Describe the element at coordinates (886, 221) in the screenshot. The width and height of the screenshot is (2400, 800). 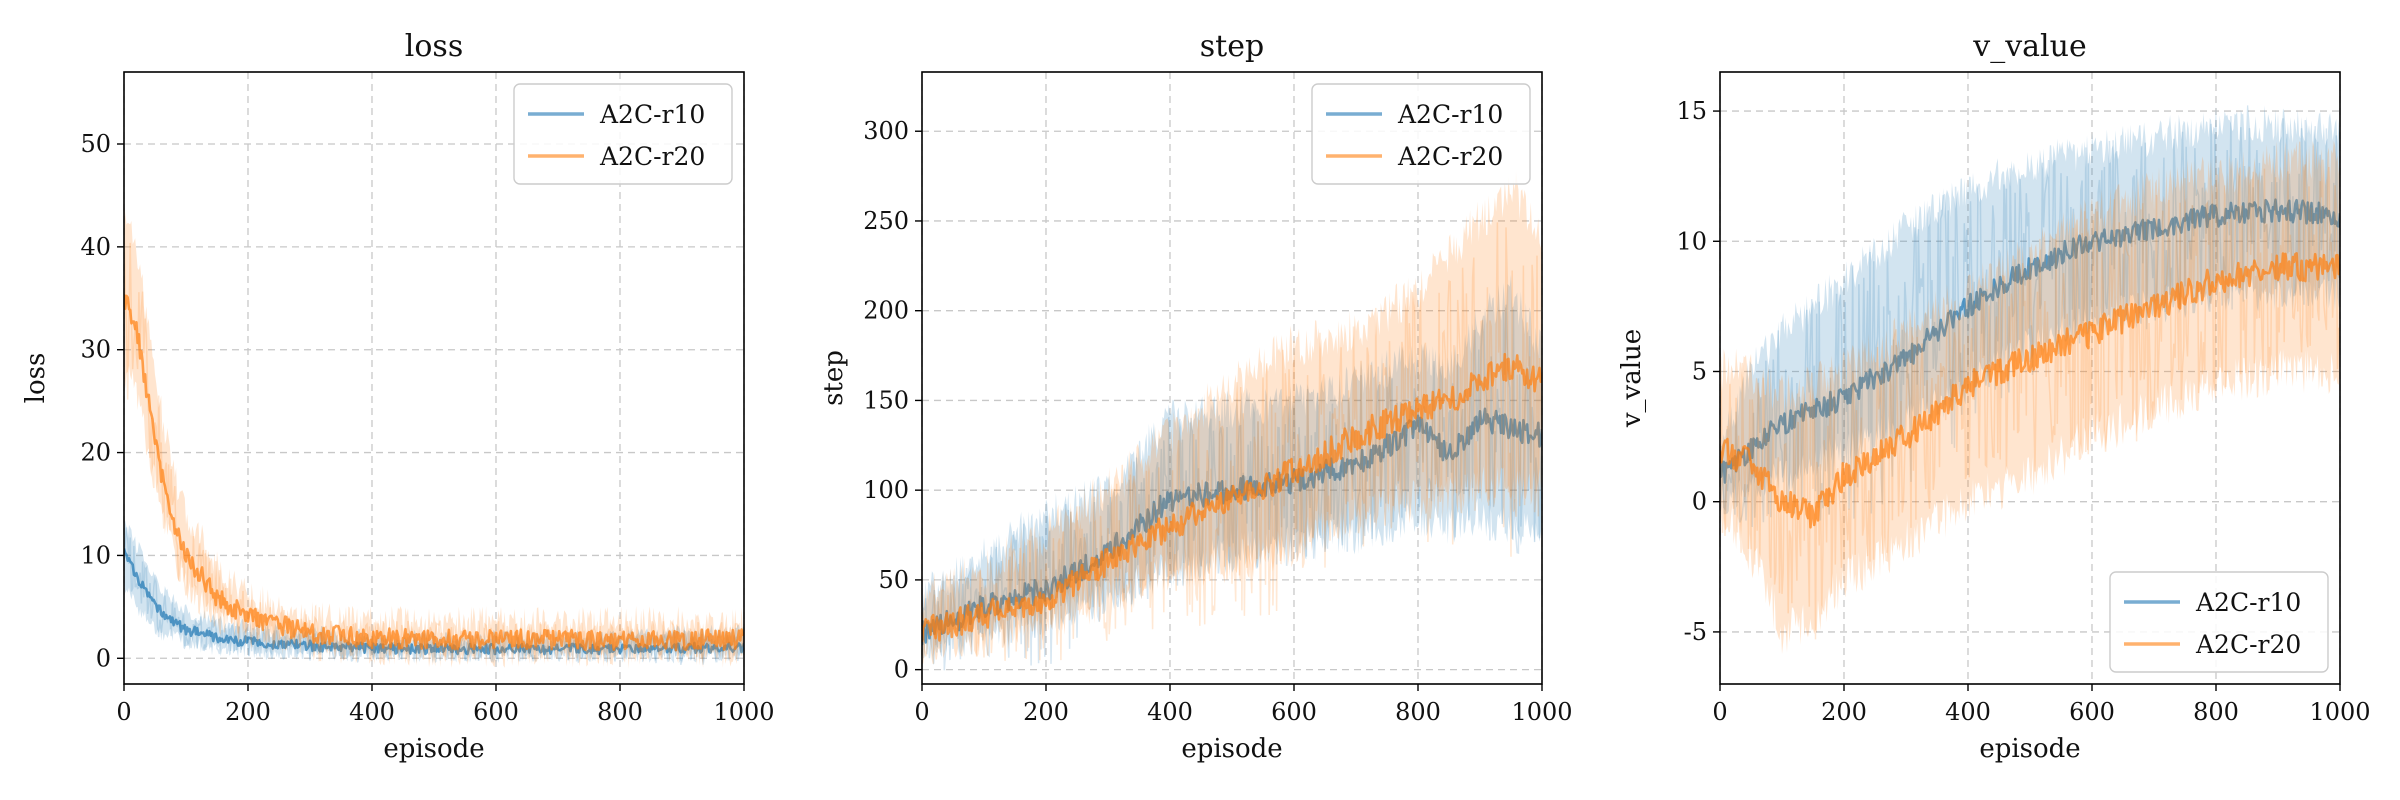
I see `y-tick-label: 250` at that location.